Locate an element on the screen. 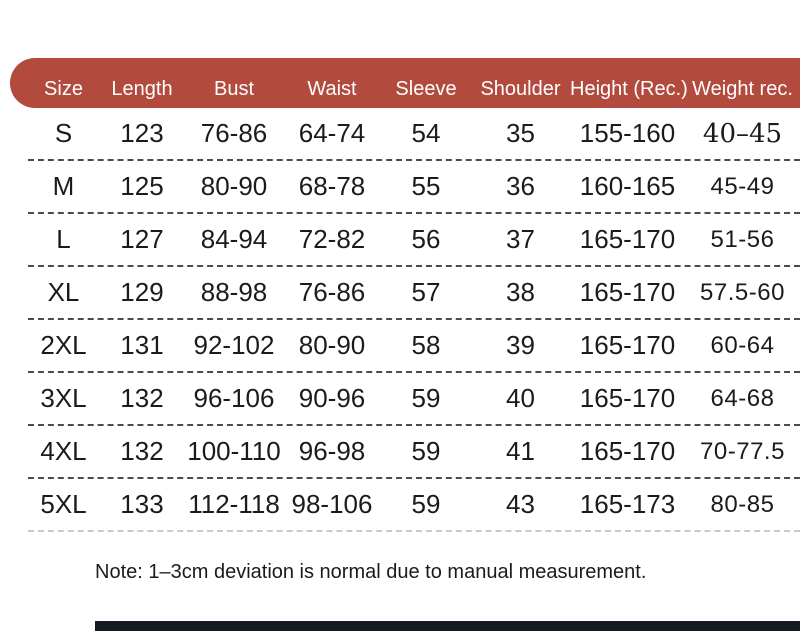 The image size is (800, 631). cell-waist: 76-86 is located at coordinates (332, 292).